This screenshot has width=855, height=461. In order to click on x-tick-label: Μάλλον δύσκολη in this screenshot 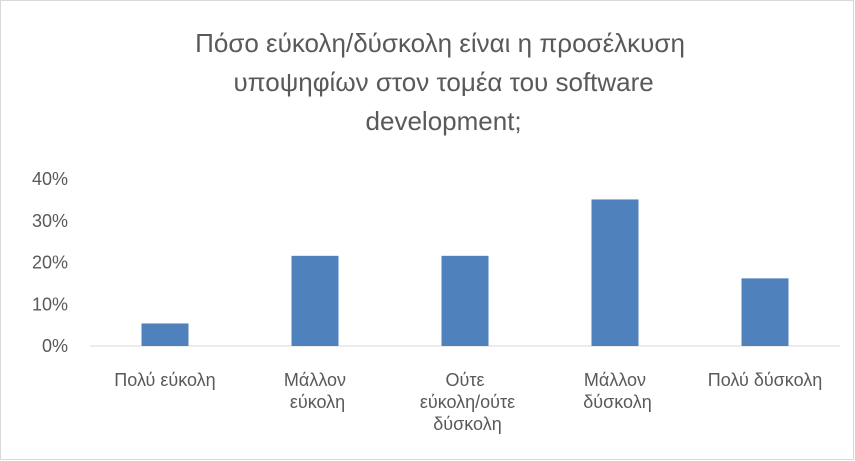, I will do `click(614, 391)`.